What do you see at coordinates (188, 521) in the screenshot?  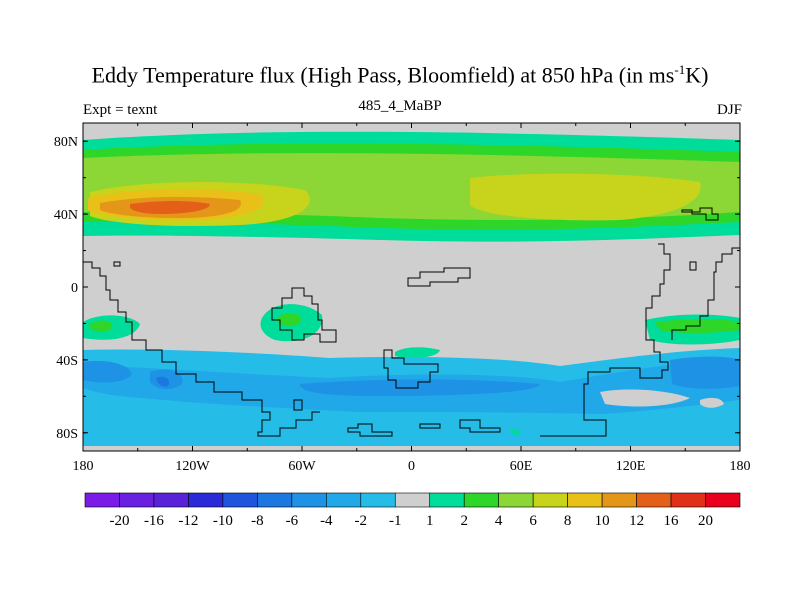 I see `colorbar-label: -12` at bounding box center [188, 521].